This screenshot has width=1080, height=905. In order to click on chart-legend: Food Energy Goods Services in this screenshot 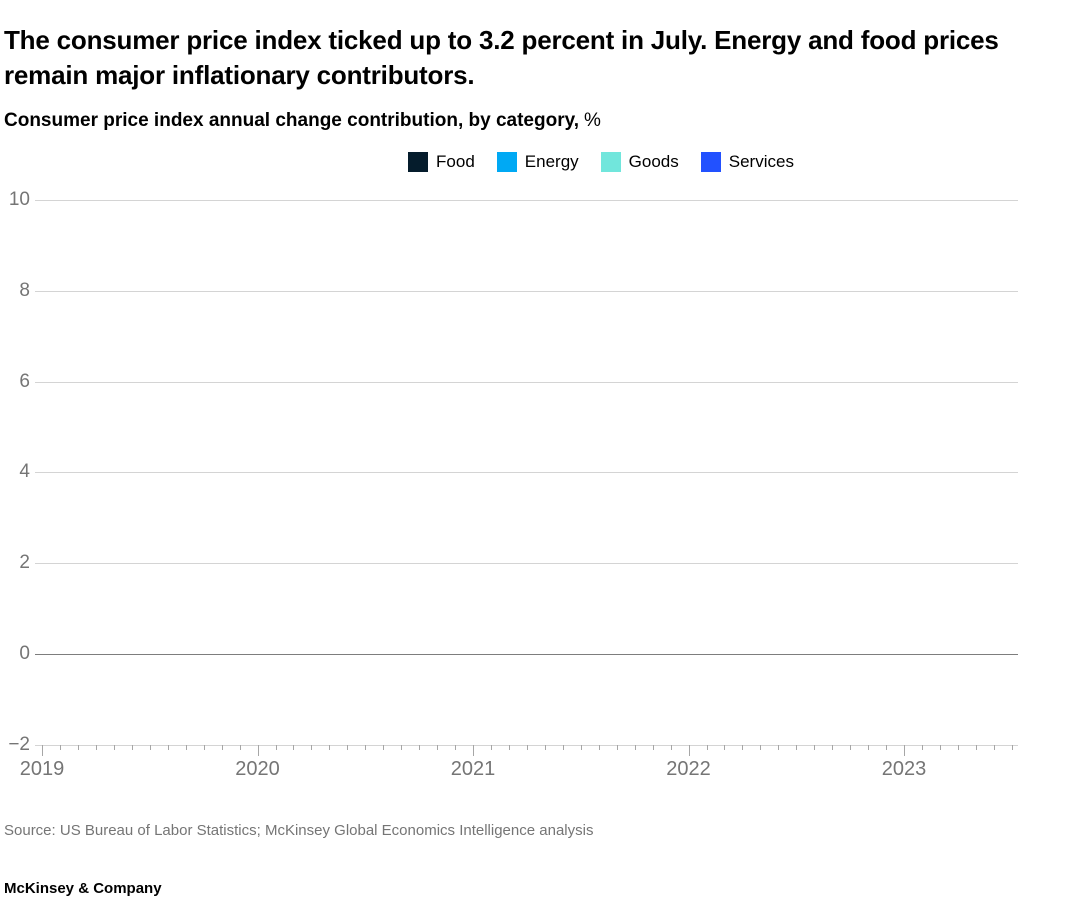, I will do `click(601, 162)`.